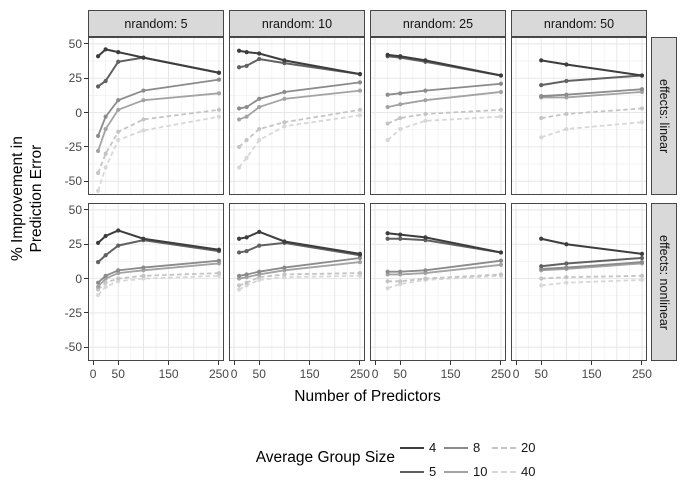  I want to click on y-axis-title-line1: % Improvement in, so click(17, 199).